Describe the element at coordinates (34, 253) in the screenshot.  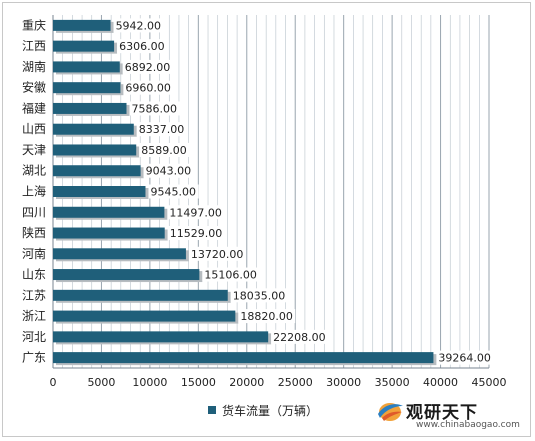
I see `category-label: 河南` at that location.